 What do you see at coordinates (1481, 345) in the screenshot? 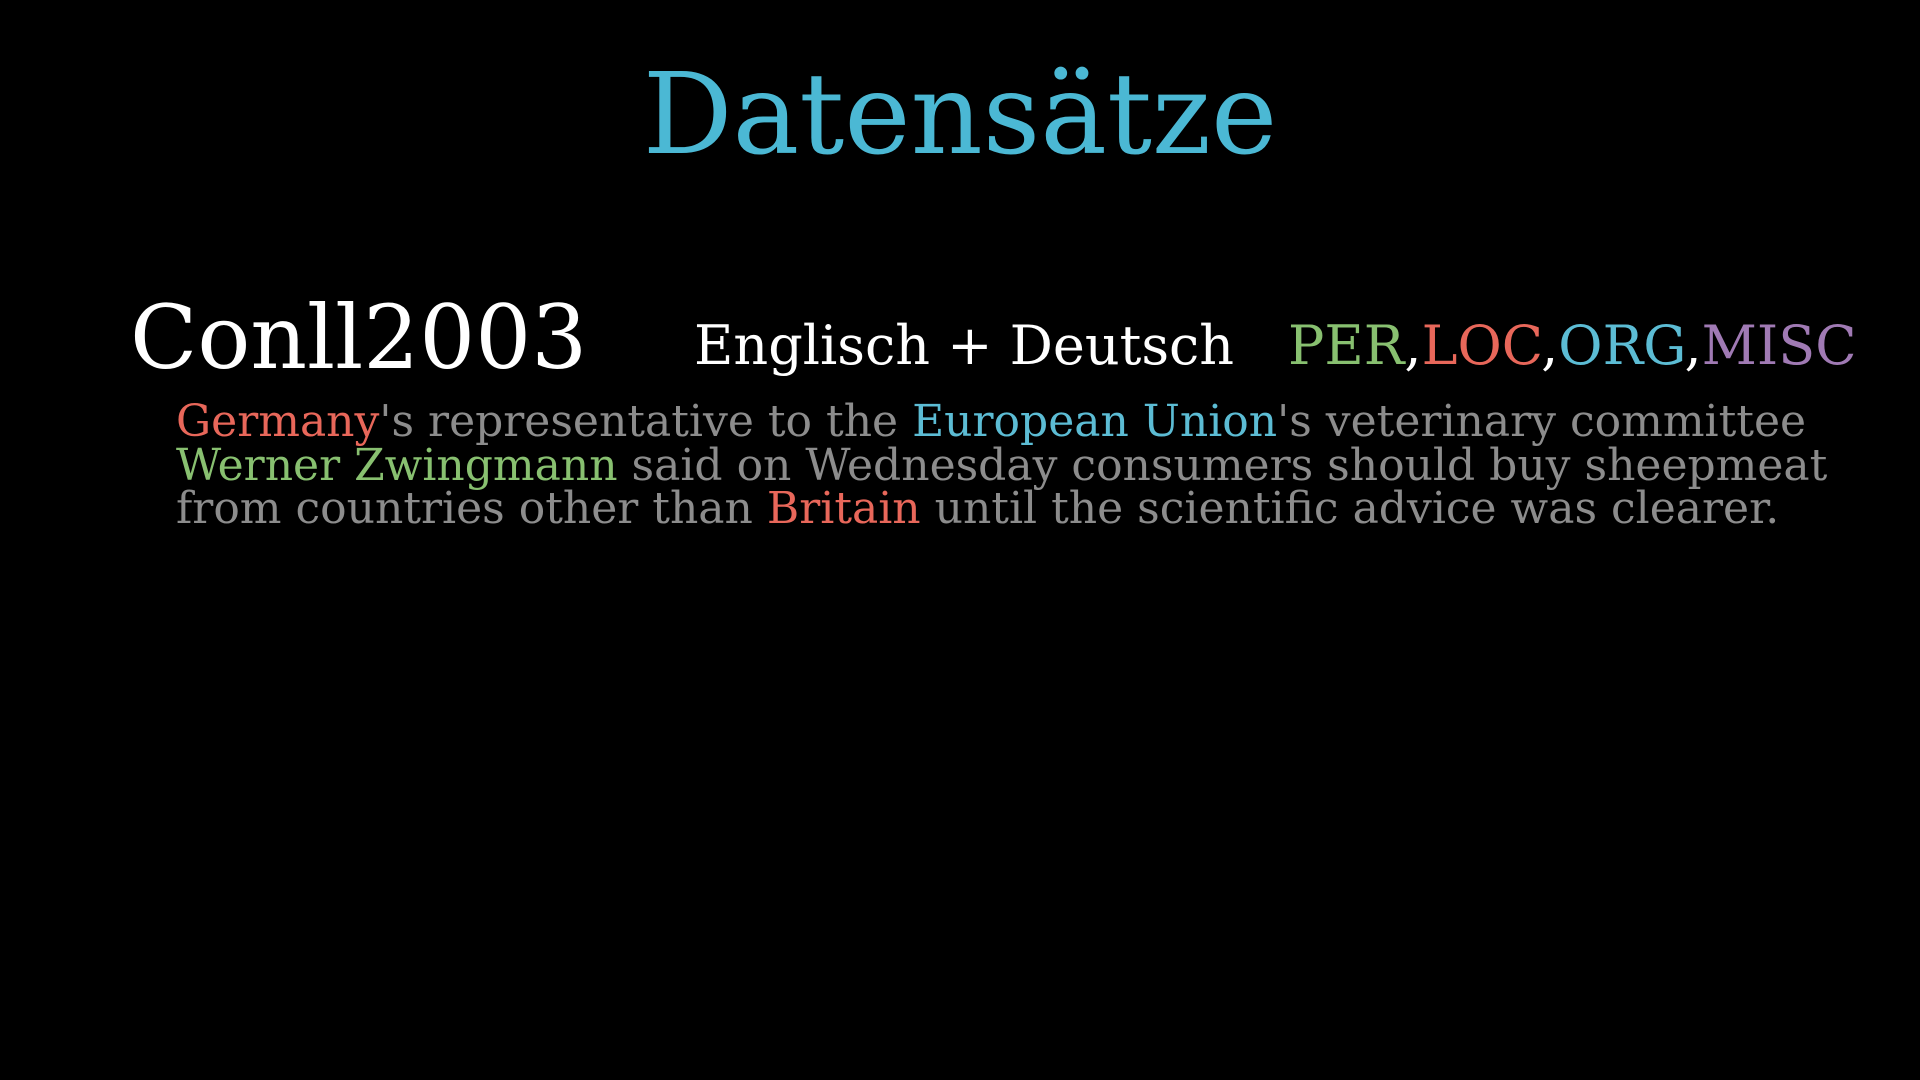
I see `tag-loc: LOC` at bounding box center [1481, 345].